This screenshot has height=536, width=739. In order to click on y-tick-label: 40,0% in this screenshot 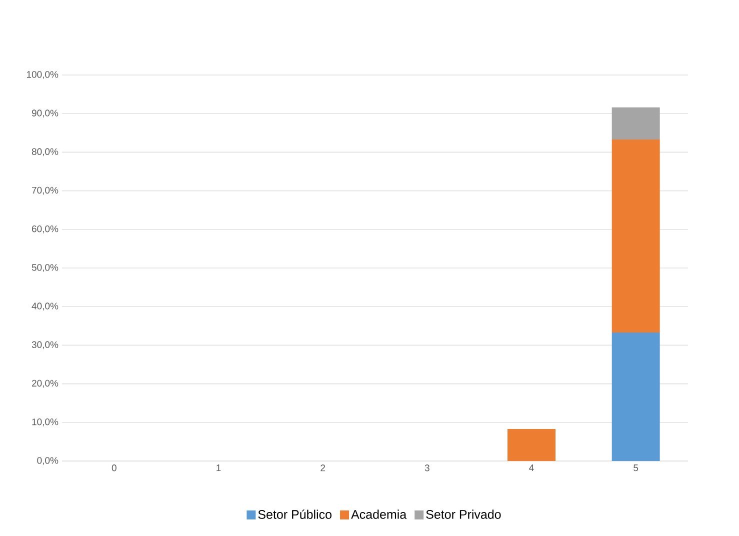, I will do `click(45, 306)`.